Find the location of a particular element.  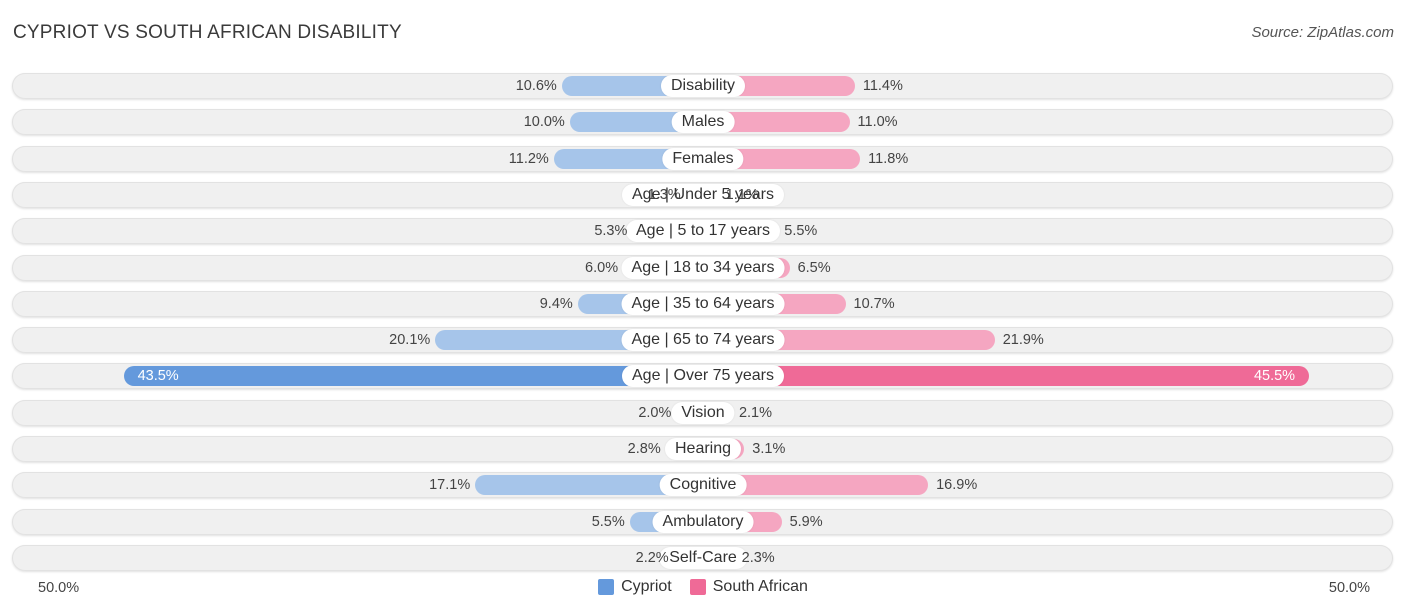

legend-swatch-south-african is located at coordinates (697, 587).